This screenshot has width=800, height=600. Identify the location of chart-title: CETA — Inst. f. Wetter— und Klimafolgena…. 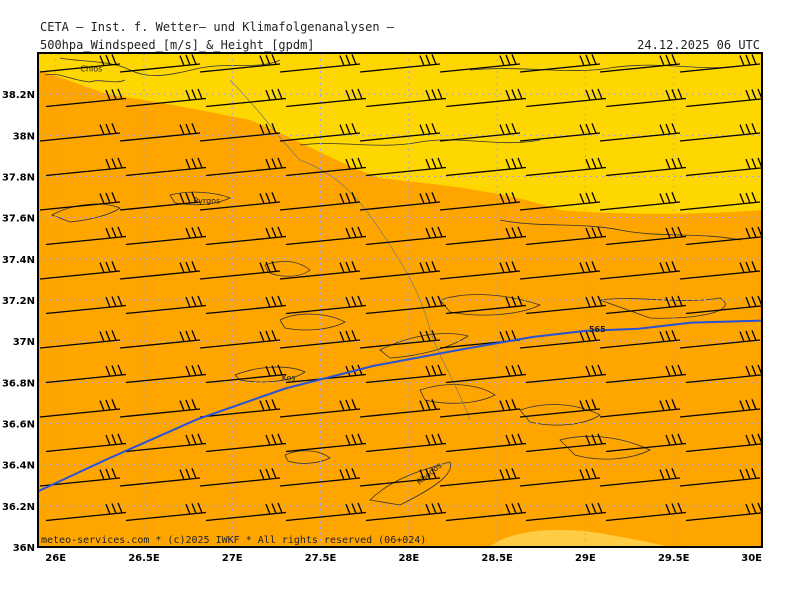
(217, 27).